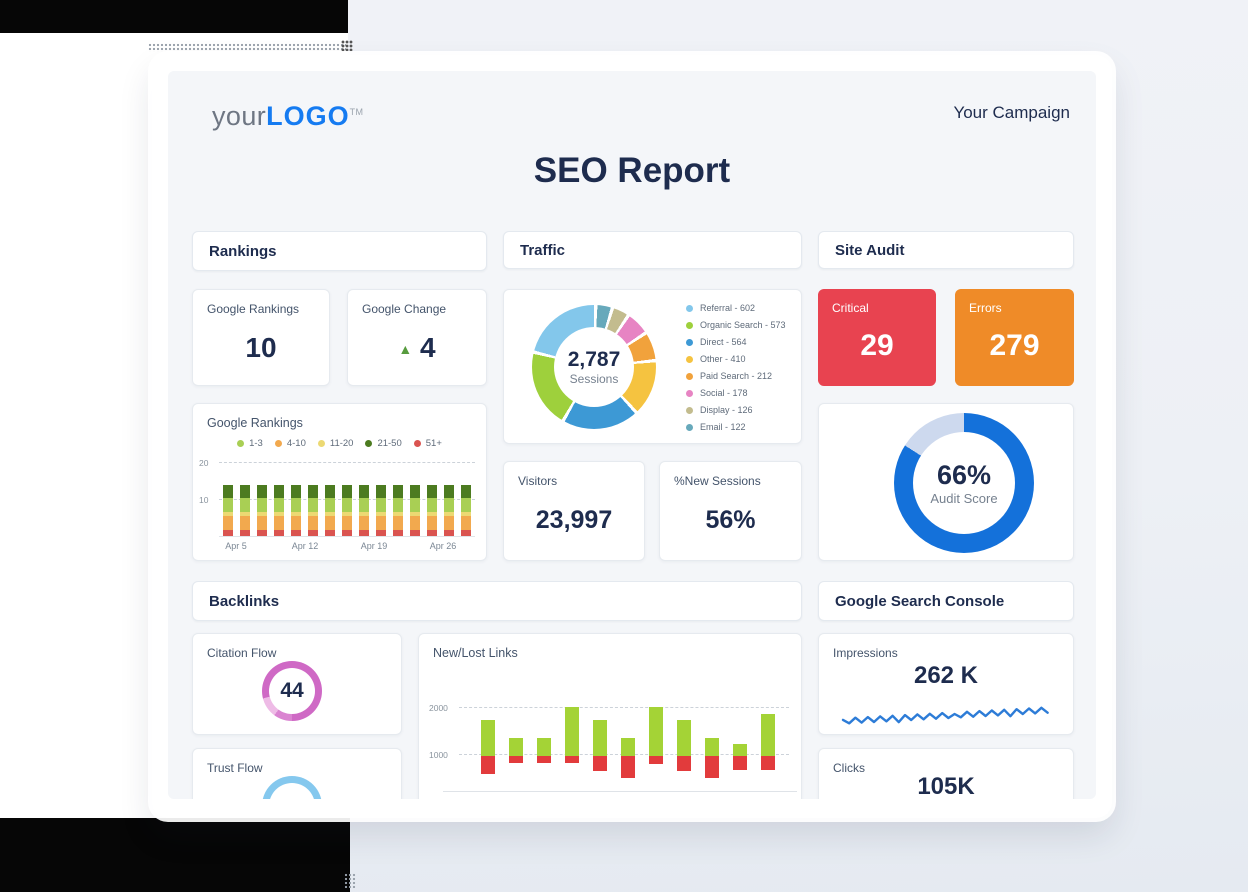  Describe the element at coordinates (204, 500) in the screenshot. I see `y-tick-label: 10` at that location.